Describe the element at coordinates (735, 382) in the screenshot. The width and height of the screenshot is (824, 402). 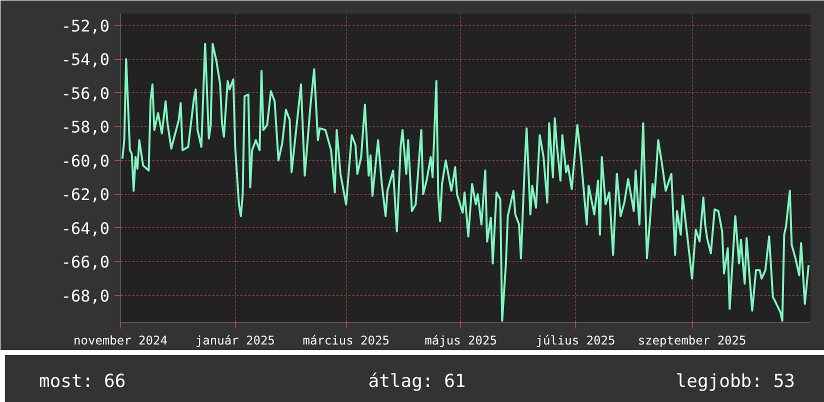
I see `text: legjobb: 53` at that location.